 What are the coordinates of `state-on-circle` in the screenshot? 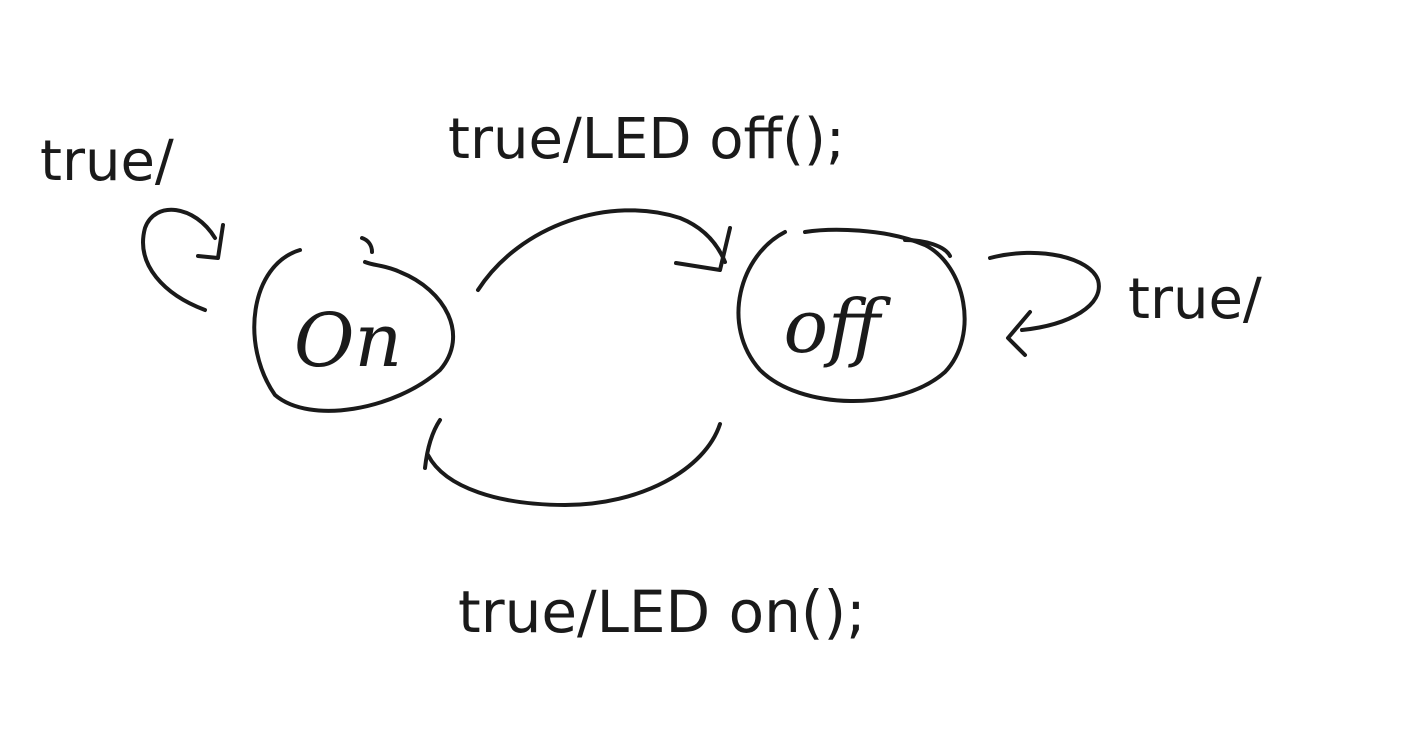 It's located at (354, 330).